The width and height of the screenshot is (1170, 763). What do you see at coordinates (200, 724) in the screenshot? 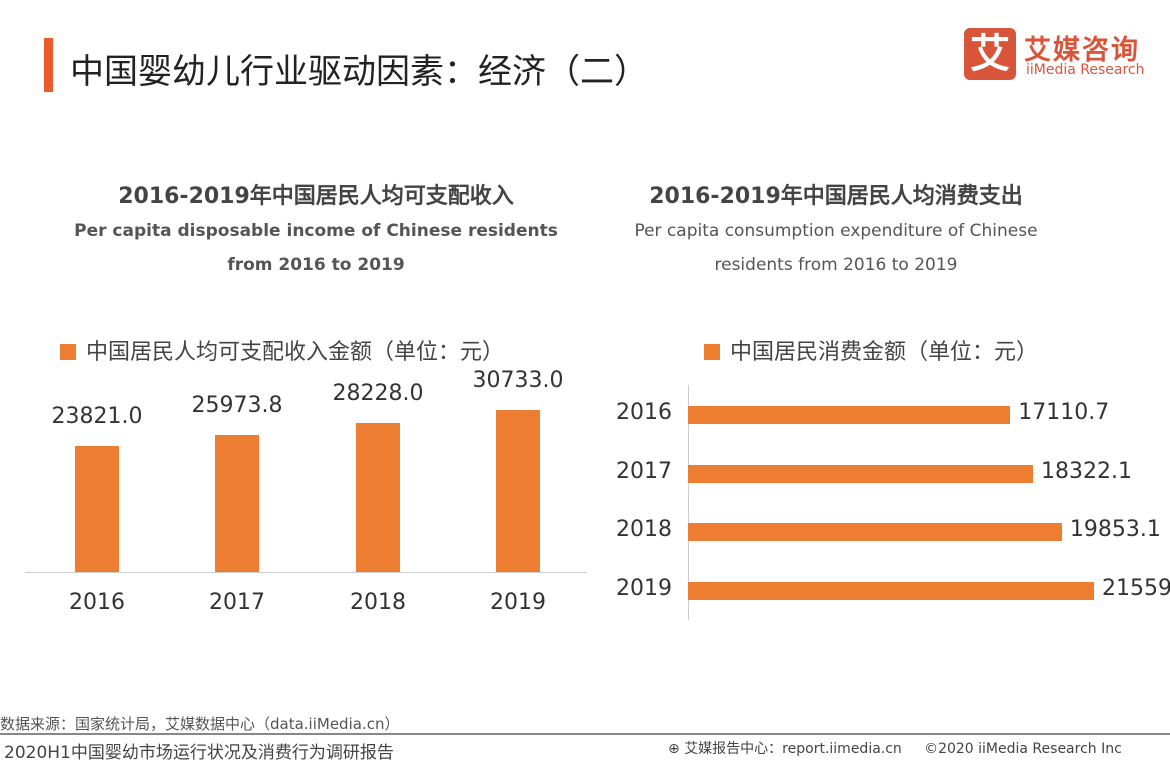
I see `footer-source: 数据来源：国家统计局，艾媒数据中心（data.iiMedia.cn）` at bounding box center [200, 724].